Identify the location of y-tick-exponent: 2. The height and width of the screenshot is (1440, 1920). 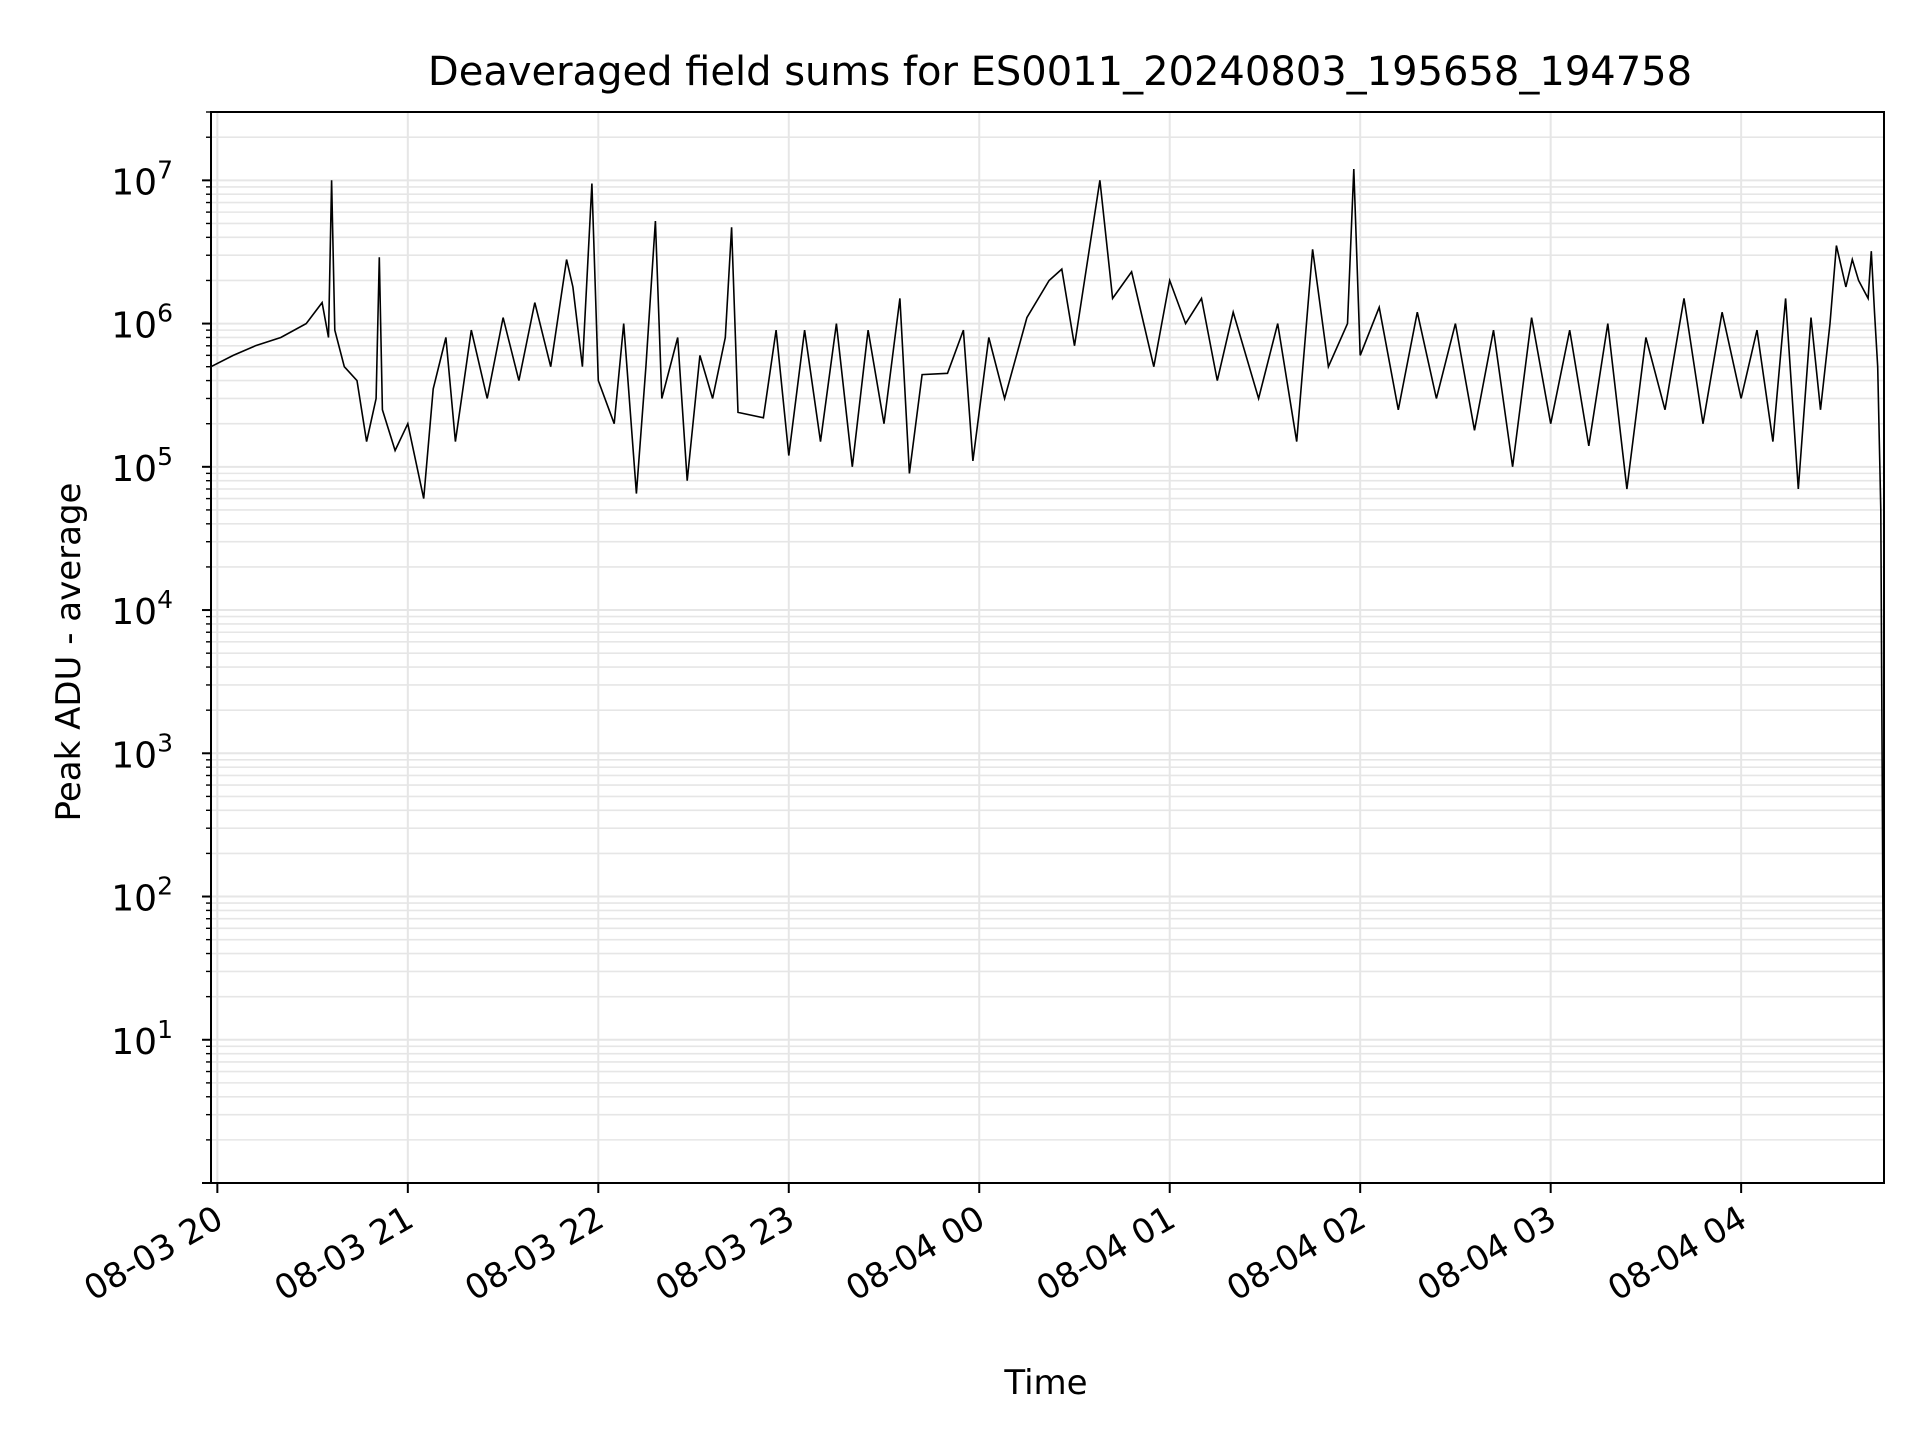
(165, 886).